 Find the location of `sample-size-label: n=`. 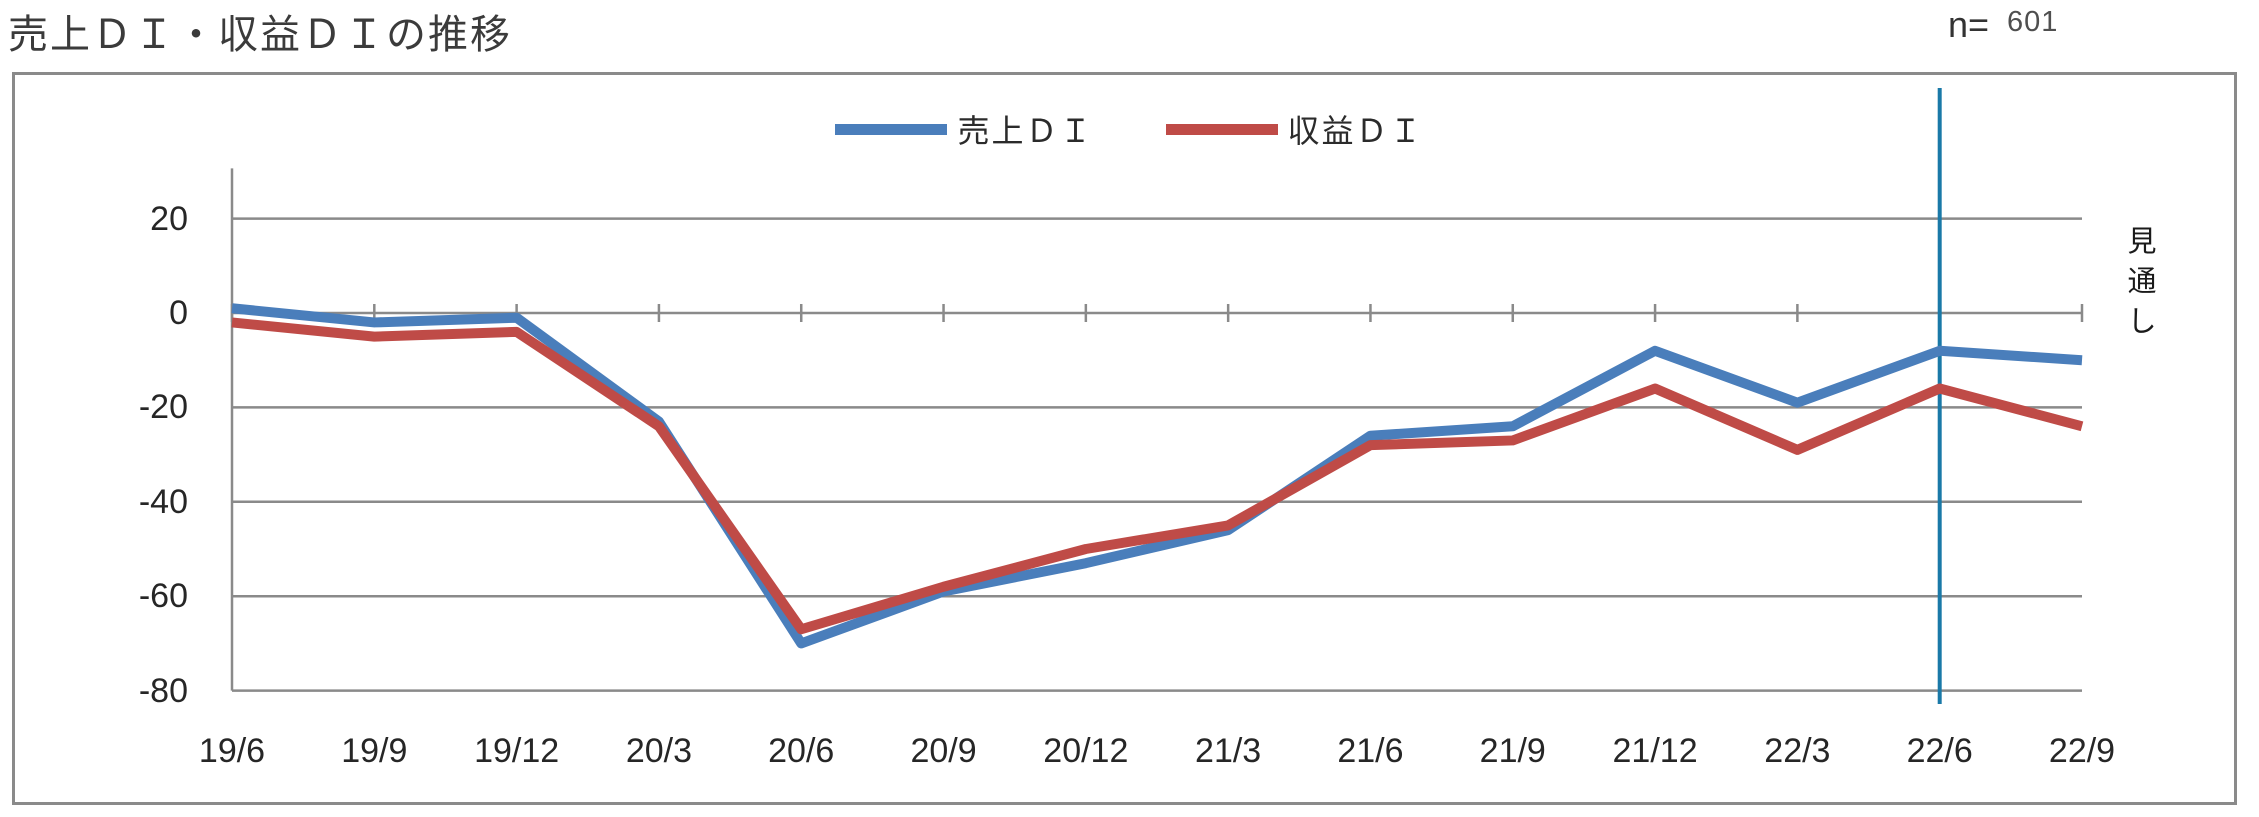

sample-size-label: n= is located at coordinates (1969, 24).